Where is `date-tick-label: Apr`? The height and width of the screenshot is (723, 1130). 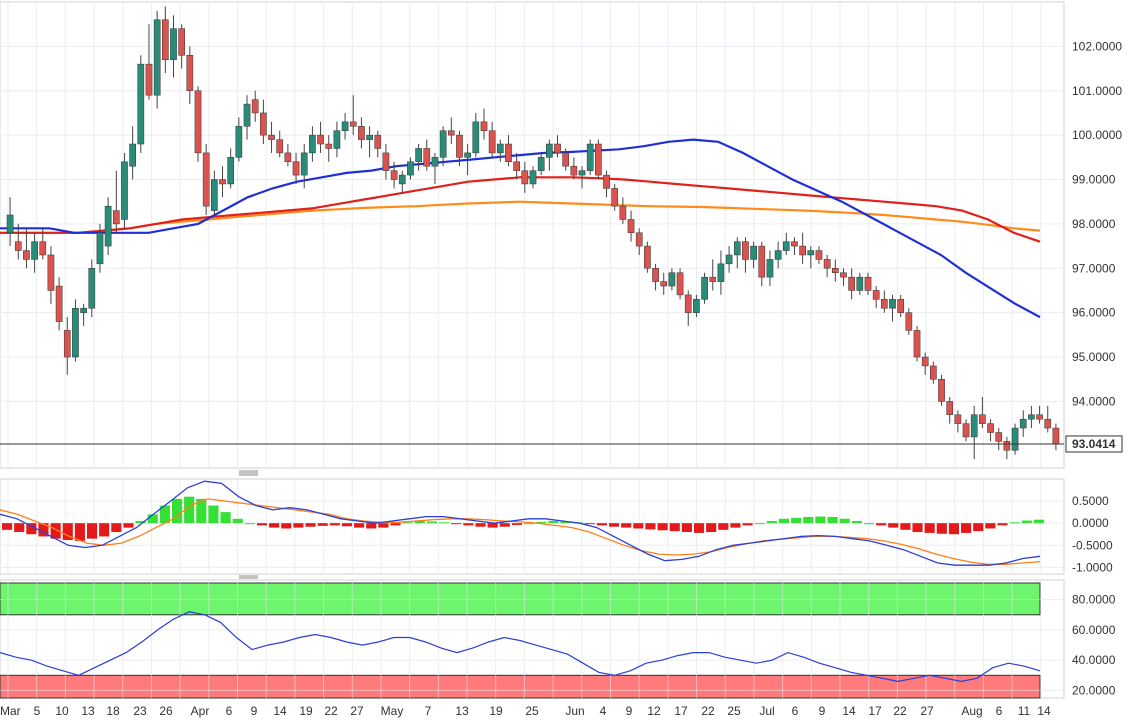 date-tick-label: Apr is located at coordinates (200, 711).